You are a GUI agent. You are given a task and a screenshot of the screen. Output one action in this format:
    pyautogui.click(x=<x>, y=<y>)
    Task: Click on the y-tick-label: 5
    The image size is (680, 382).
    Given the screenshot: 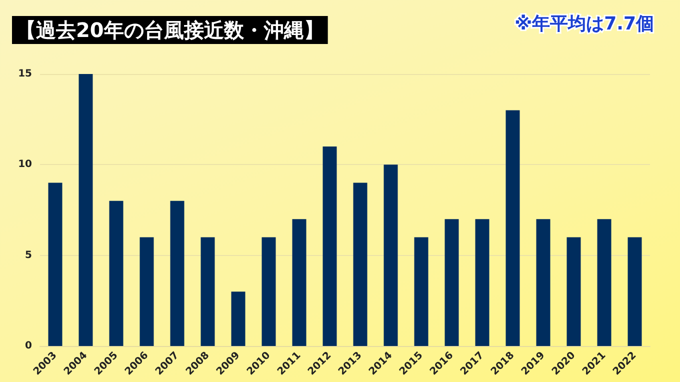 What is the action you would take?
    pyautogui.click(x=28, y=255)
    